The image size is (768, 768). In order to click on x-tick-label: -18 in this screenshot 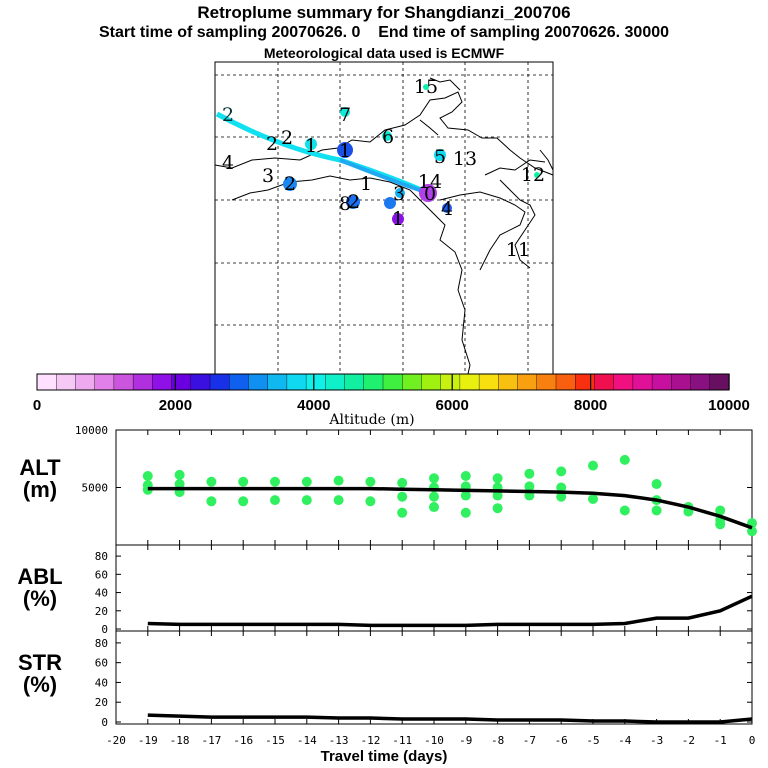, I will do `click(180, 740)`.